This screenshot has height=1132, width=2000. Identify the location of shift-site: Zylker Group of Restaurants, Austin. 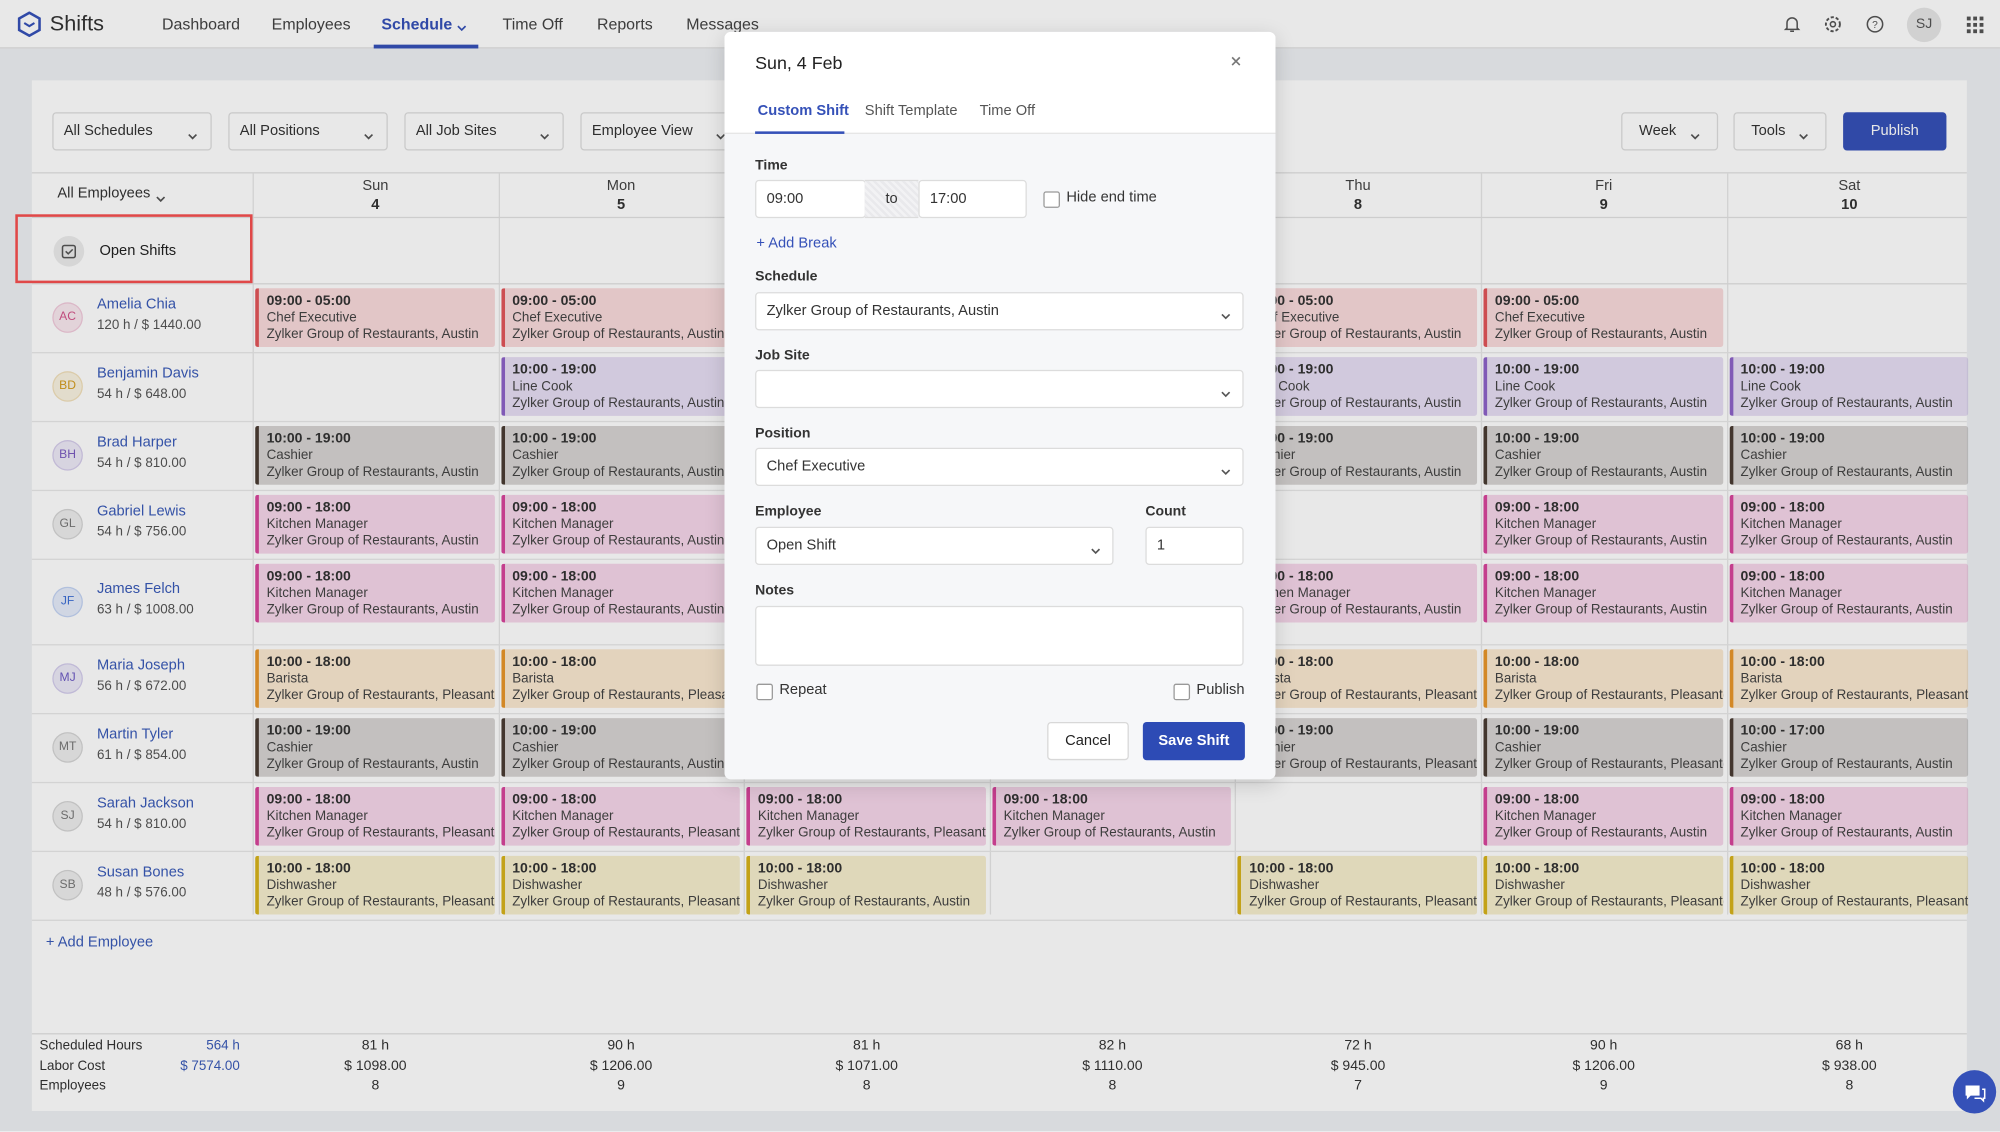
(1355, 334).